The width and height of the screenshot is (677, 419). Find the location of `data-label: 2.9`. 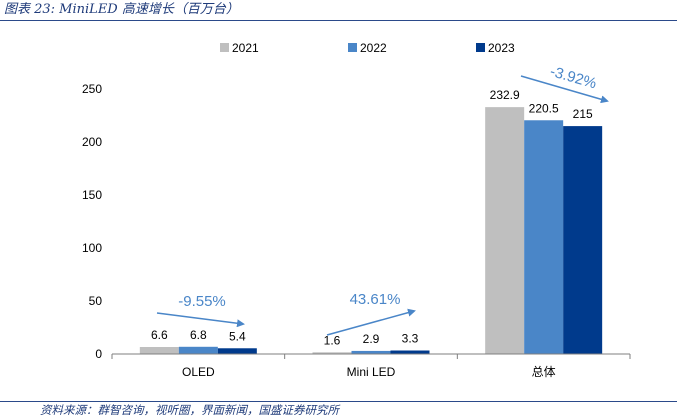

data-label: 2.9 is located at coordinates (371, 339).